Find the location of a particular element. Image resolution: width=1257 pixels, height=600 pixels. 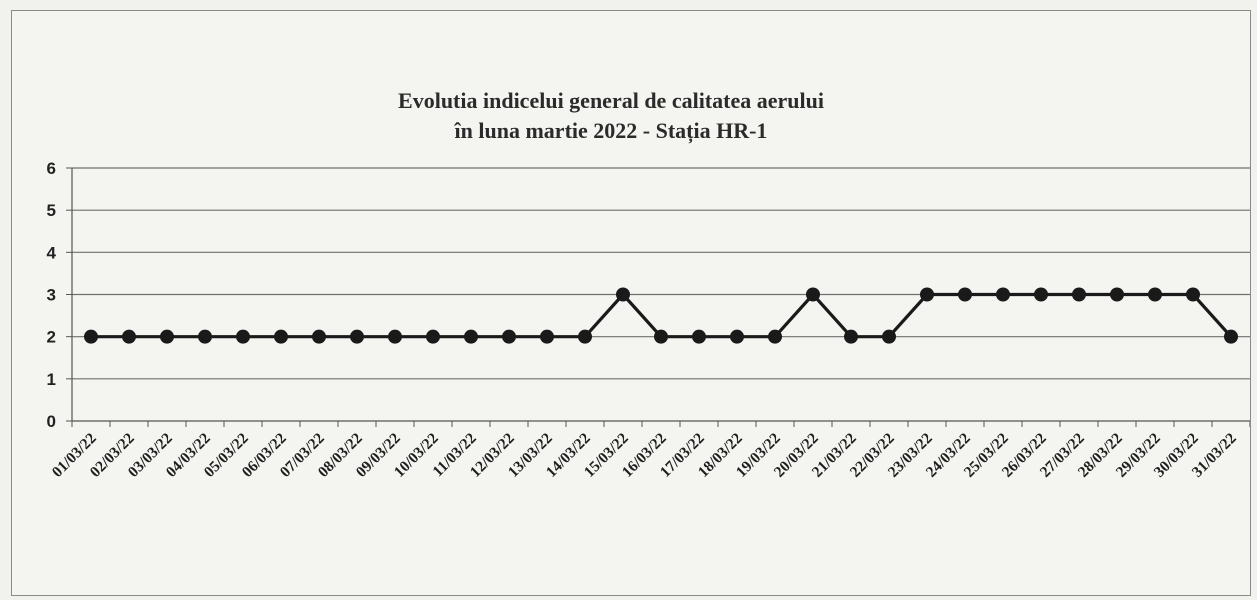

data-point-14/03/22 is located at coordinates (585, 336).